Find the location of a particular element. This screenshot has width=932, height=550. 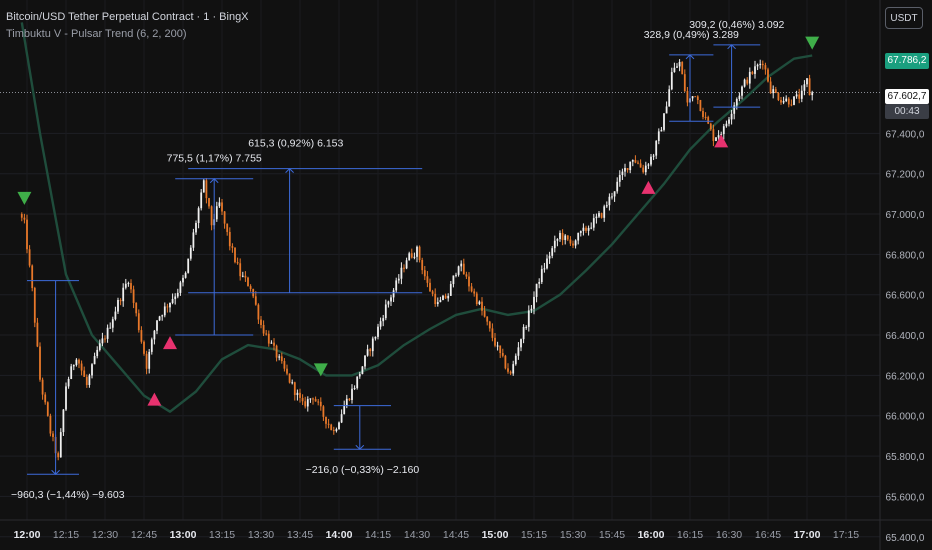

x-tick-label: 13:45 is located at coordinates (300, 535).